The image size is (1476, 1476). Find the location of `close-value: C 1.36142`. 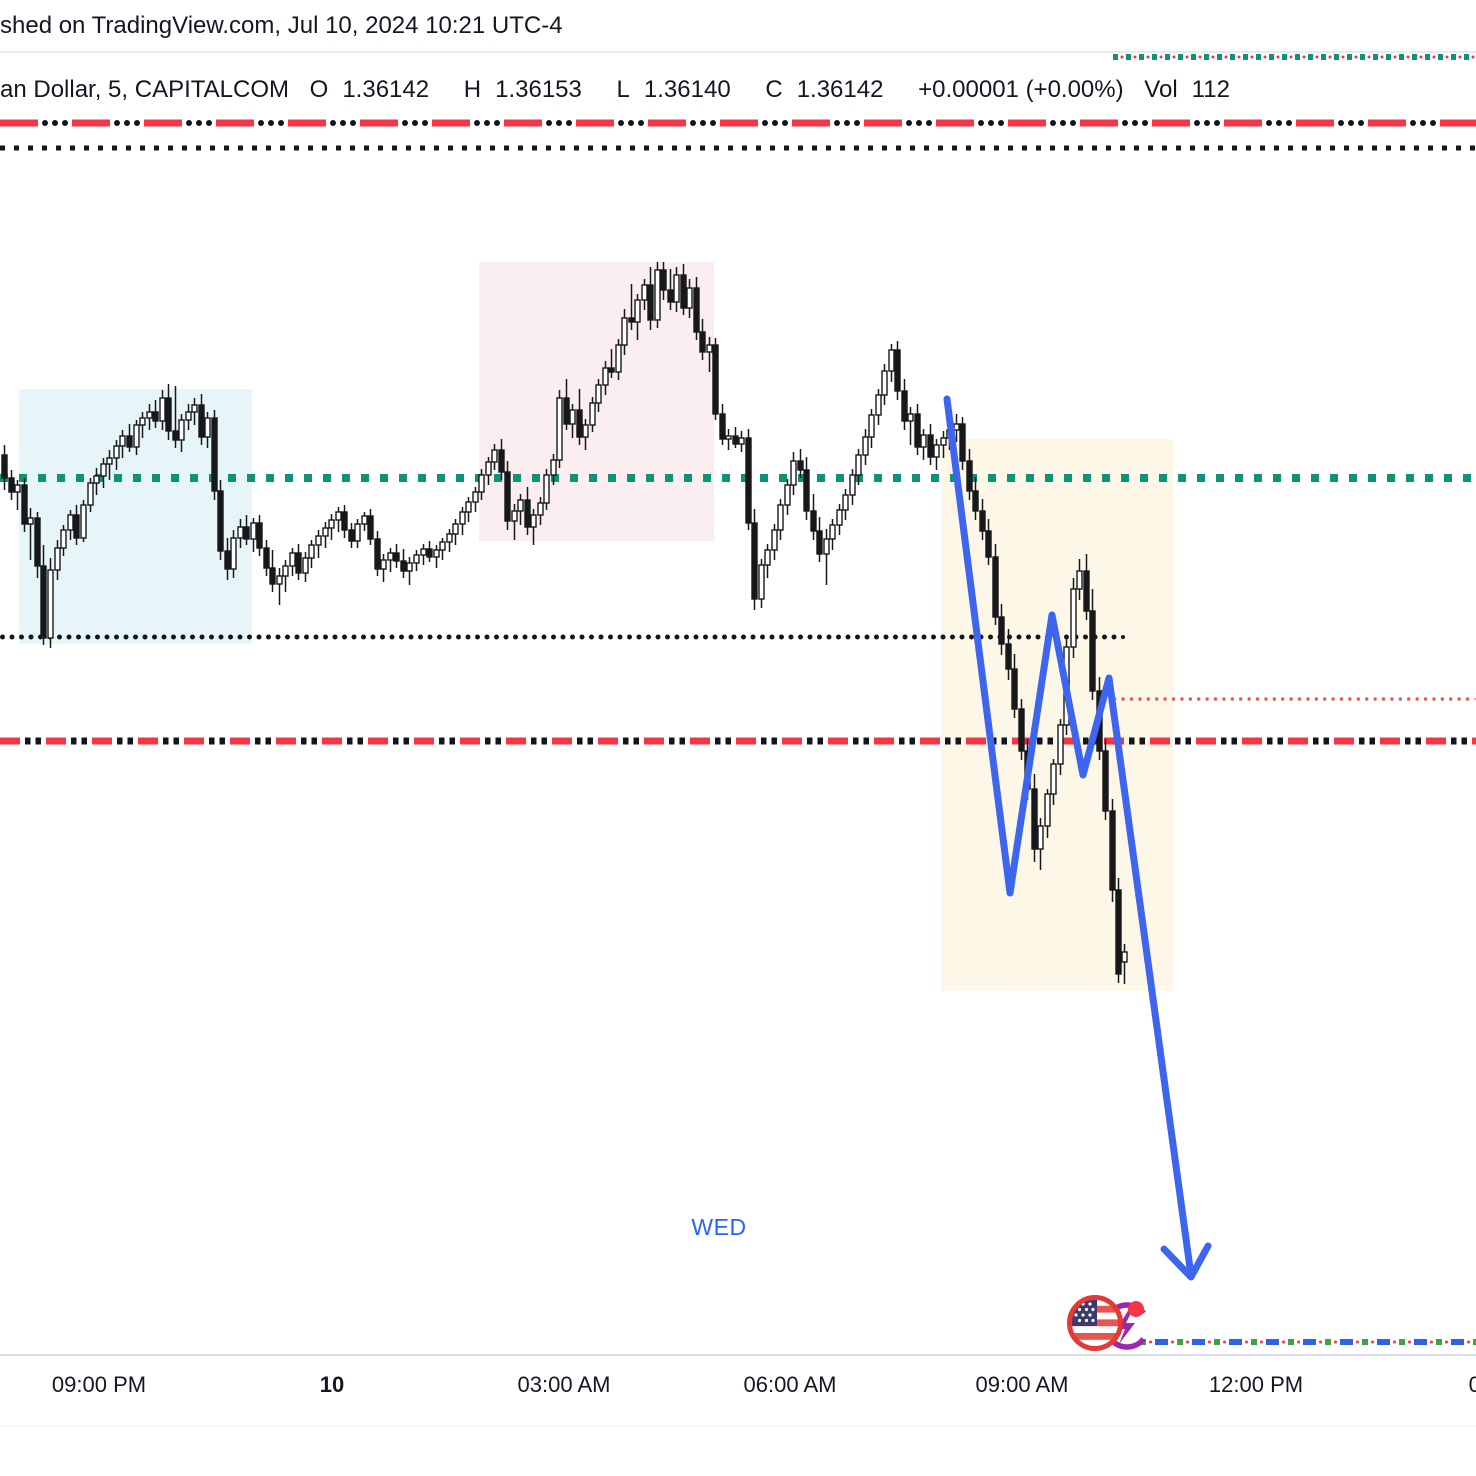

close-value: C 1.36142 is located at coordinates (824, 89).